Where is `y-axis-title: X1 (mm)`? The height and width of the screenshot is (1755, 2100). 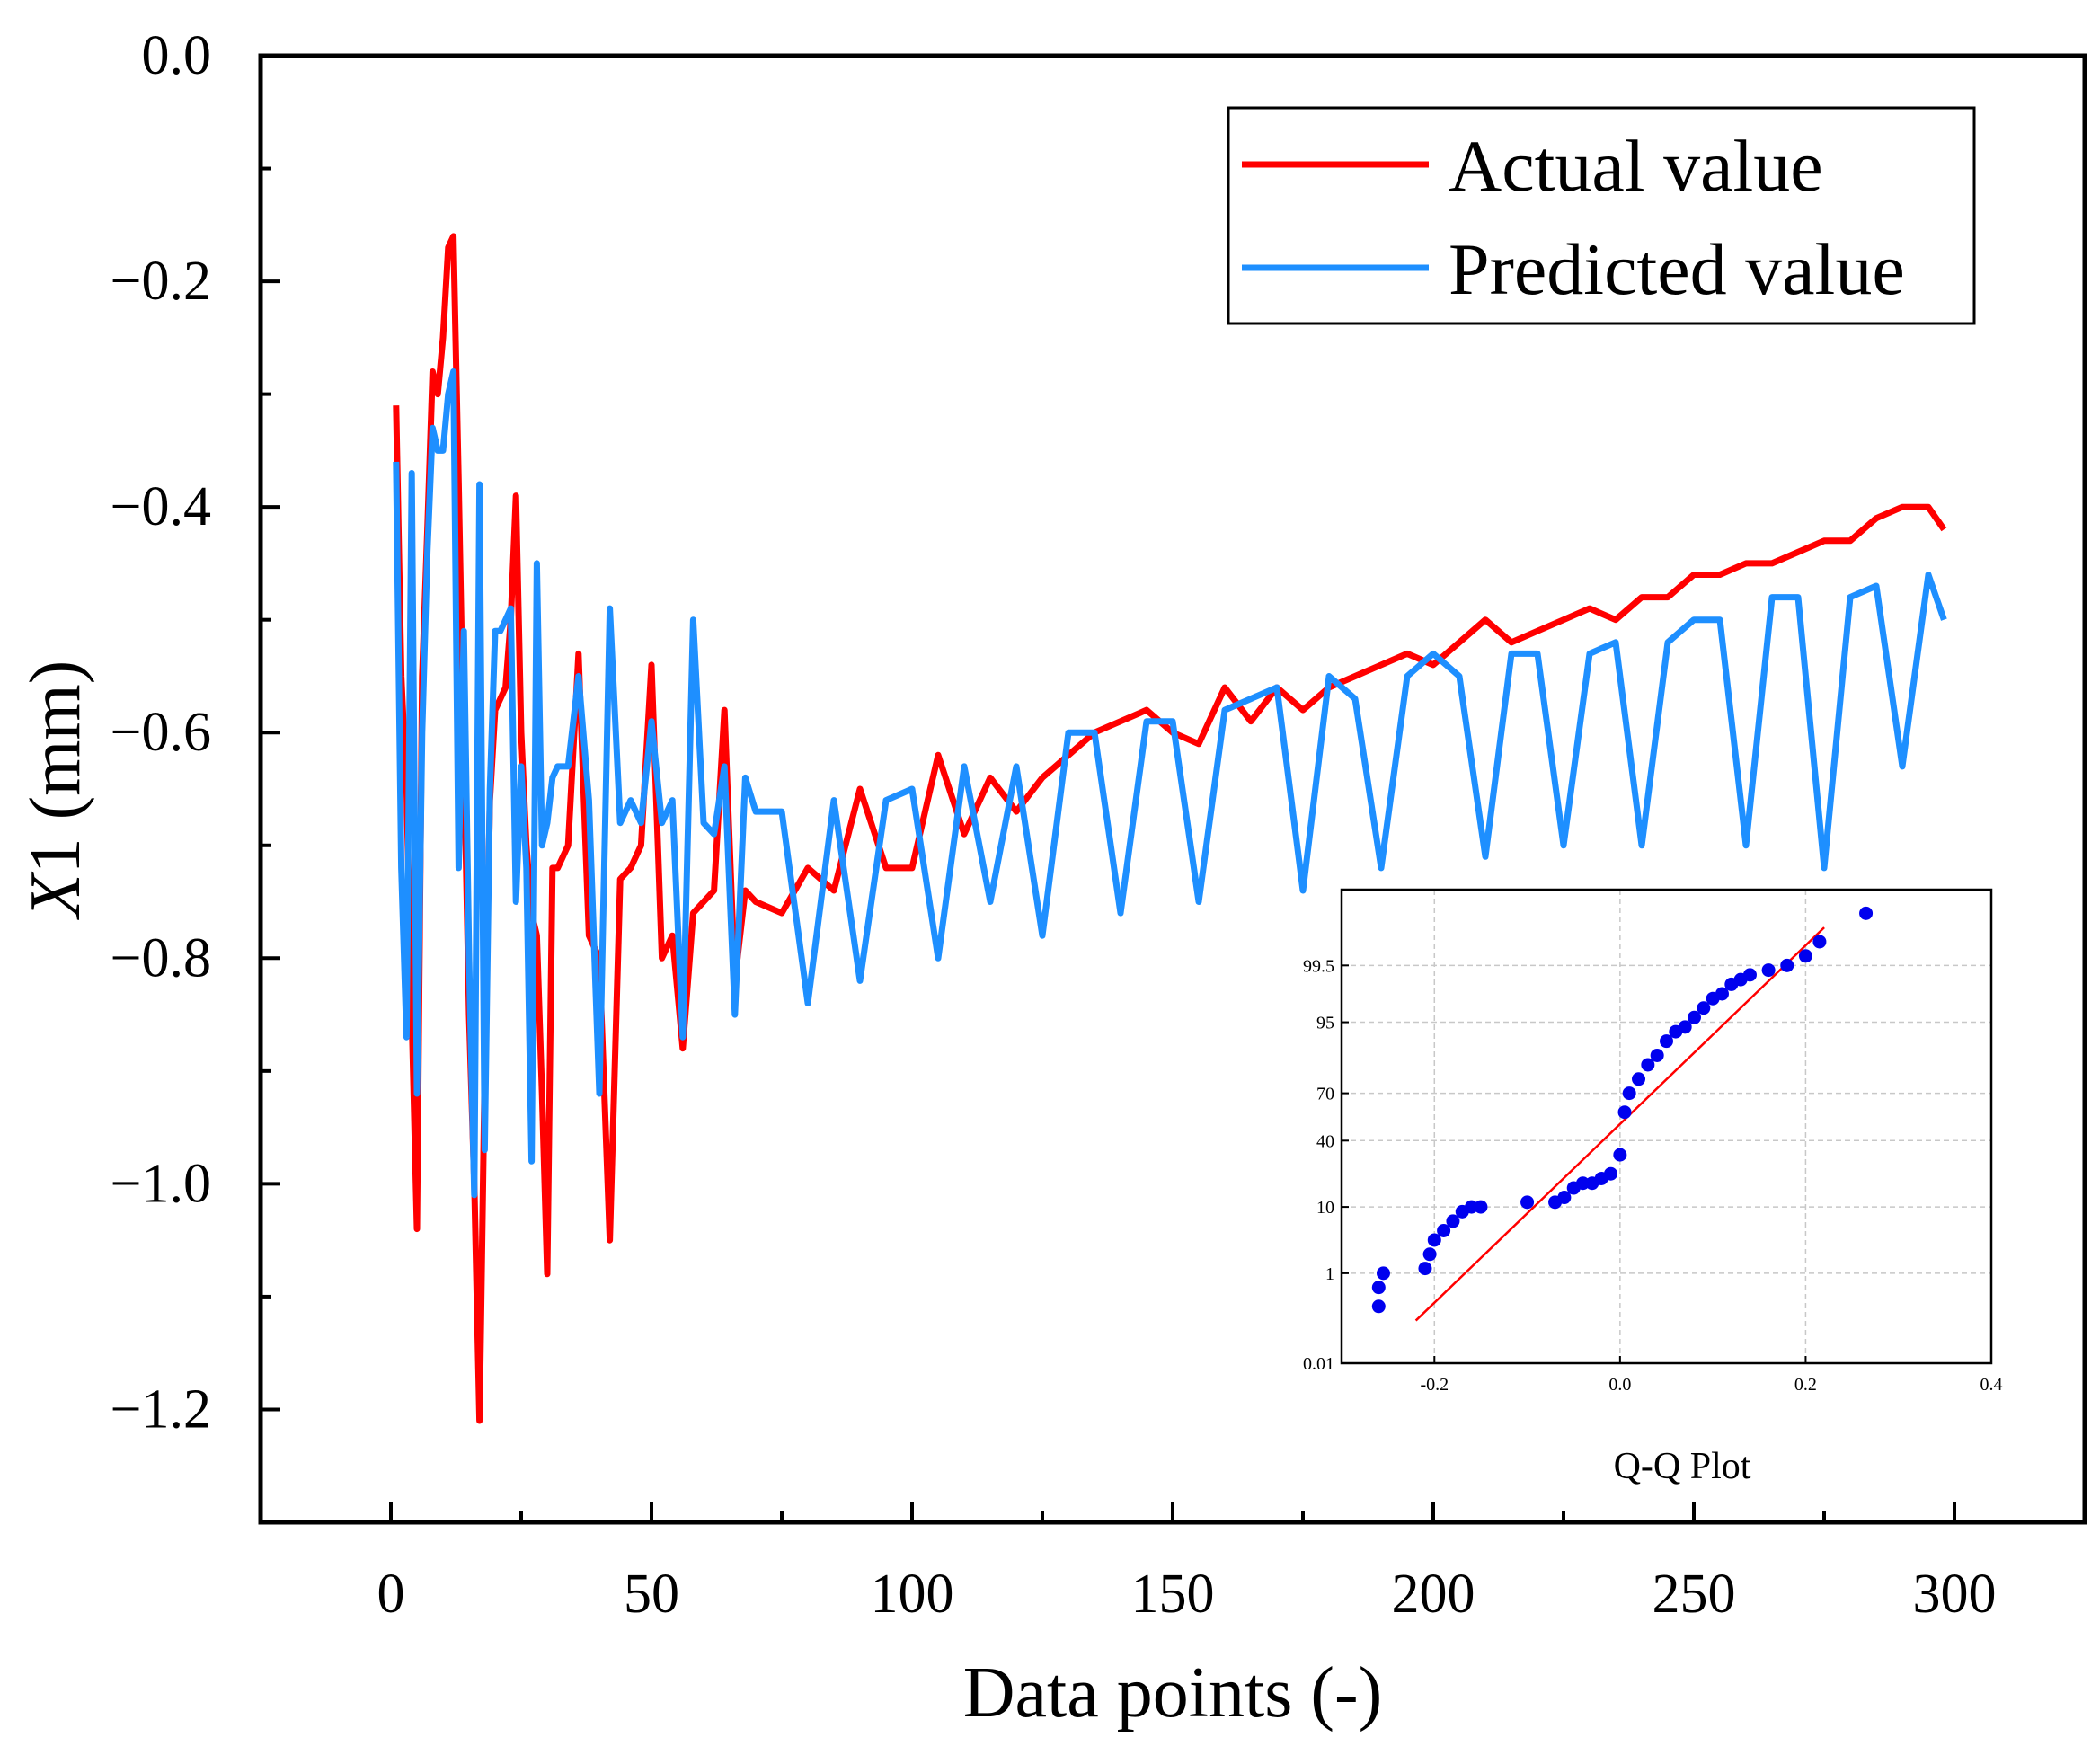 y-axis-title: X1 (mm) is located at coordinates (55, 790).